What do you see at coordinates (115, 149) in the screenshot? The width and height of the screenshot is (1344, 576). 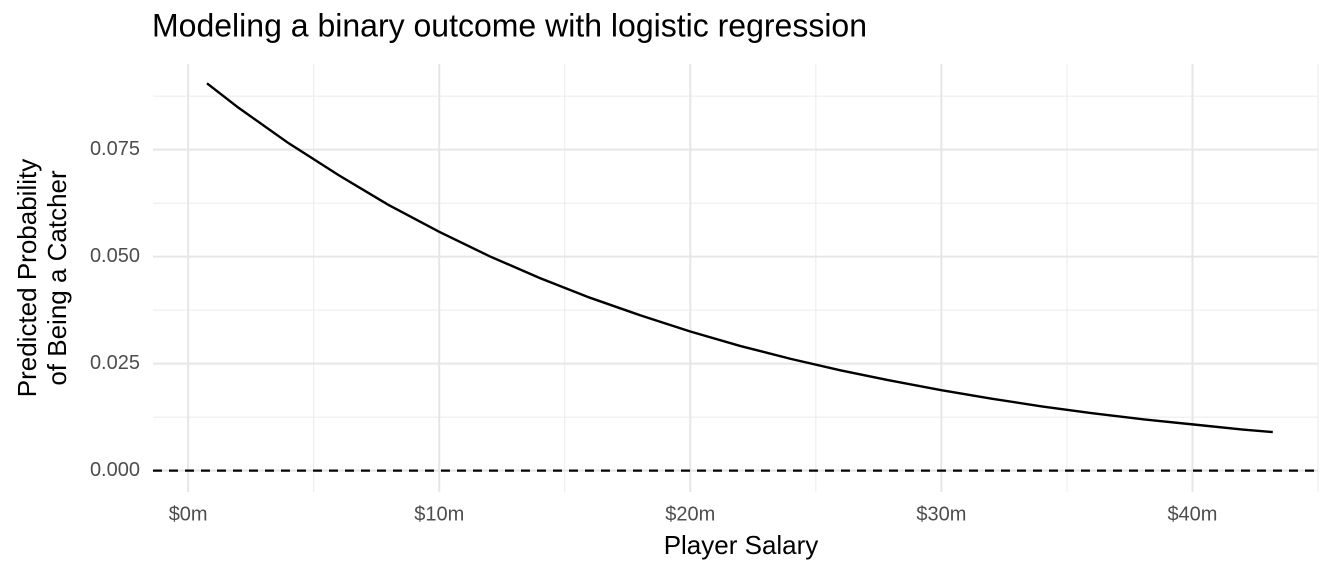 I see `y-tick-label: 0.075` at bounding box center [115, 149].